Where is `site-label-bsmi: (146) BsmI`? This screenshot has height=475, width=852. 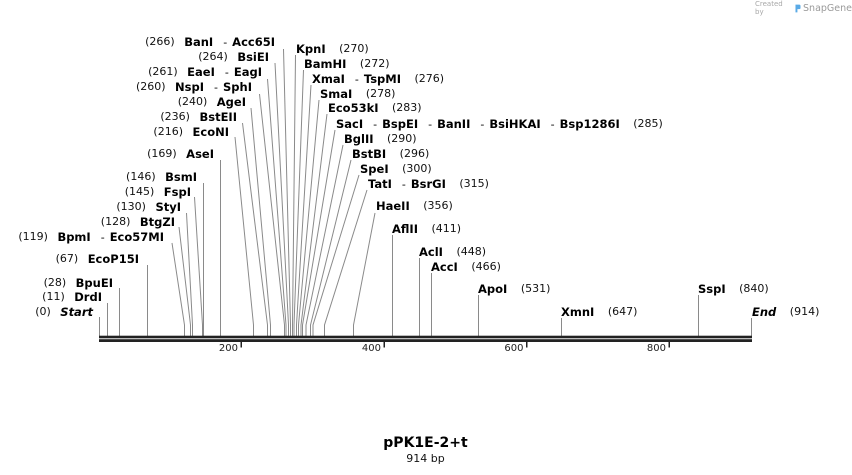
site-label-bsmi: (146) BsmI is located at coordinates (161, 177).